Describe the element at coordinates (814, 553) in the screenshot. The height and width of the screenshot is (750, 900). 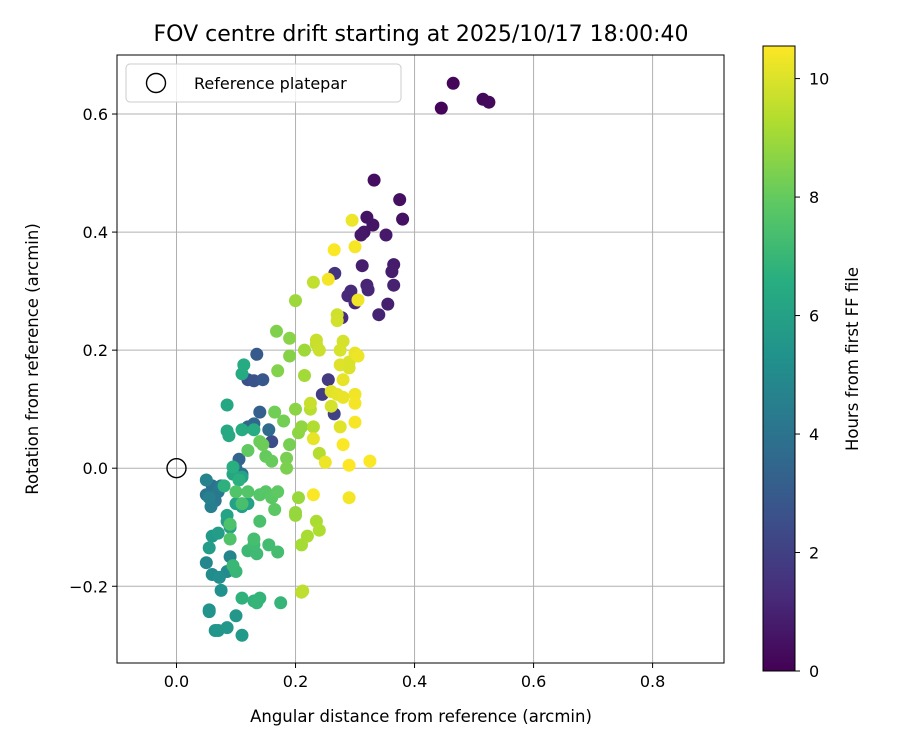
I see `colorbar-tick-label: 2` at that location.